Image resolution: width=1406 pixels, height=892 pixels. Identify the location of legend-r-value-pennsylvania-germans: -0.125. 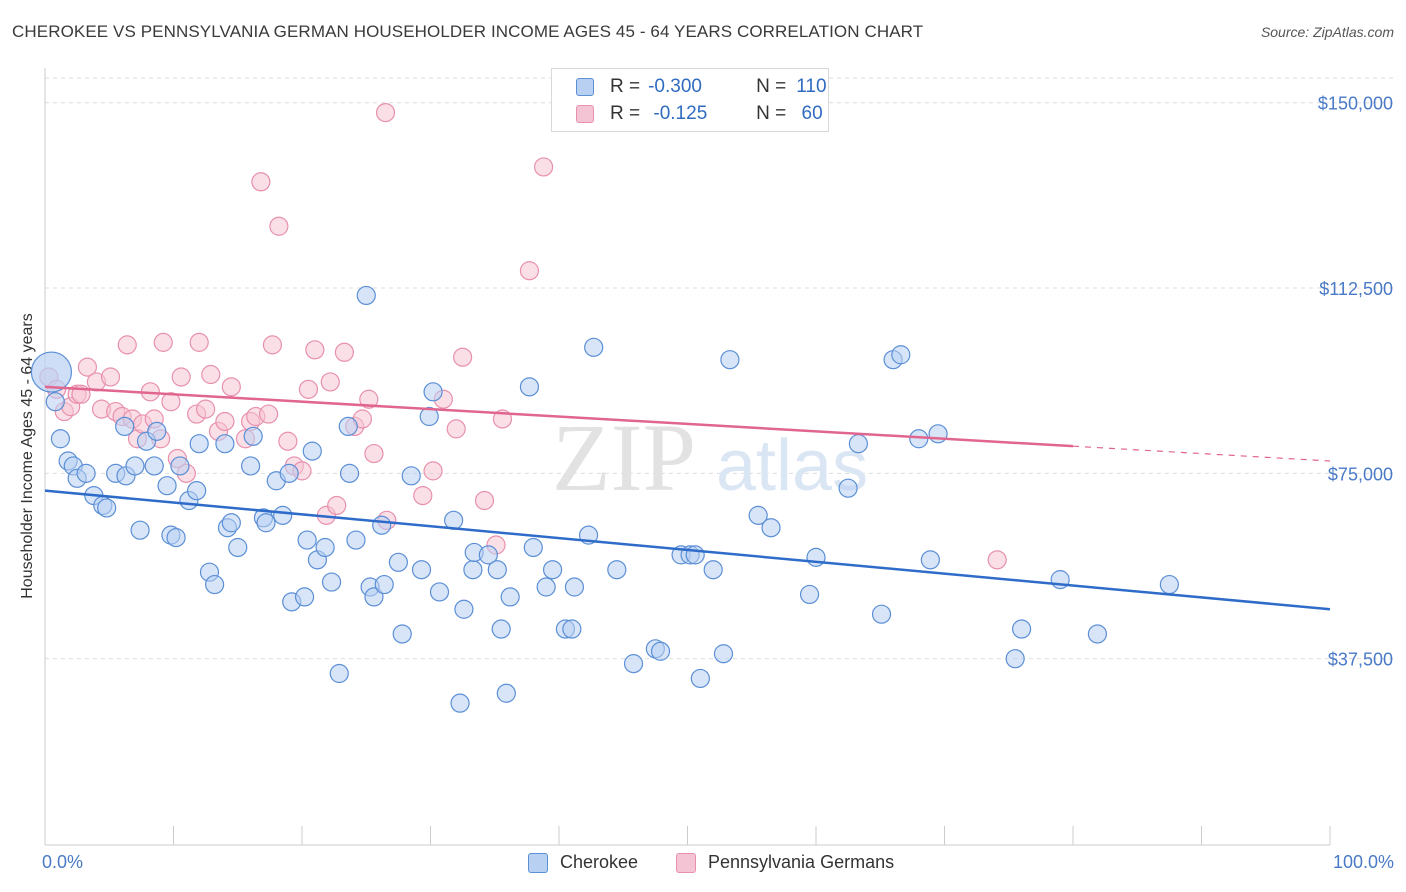
(678, 113).